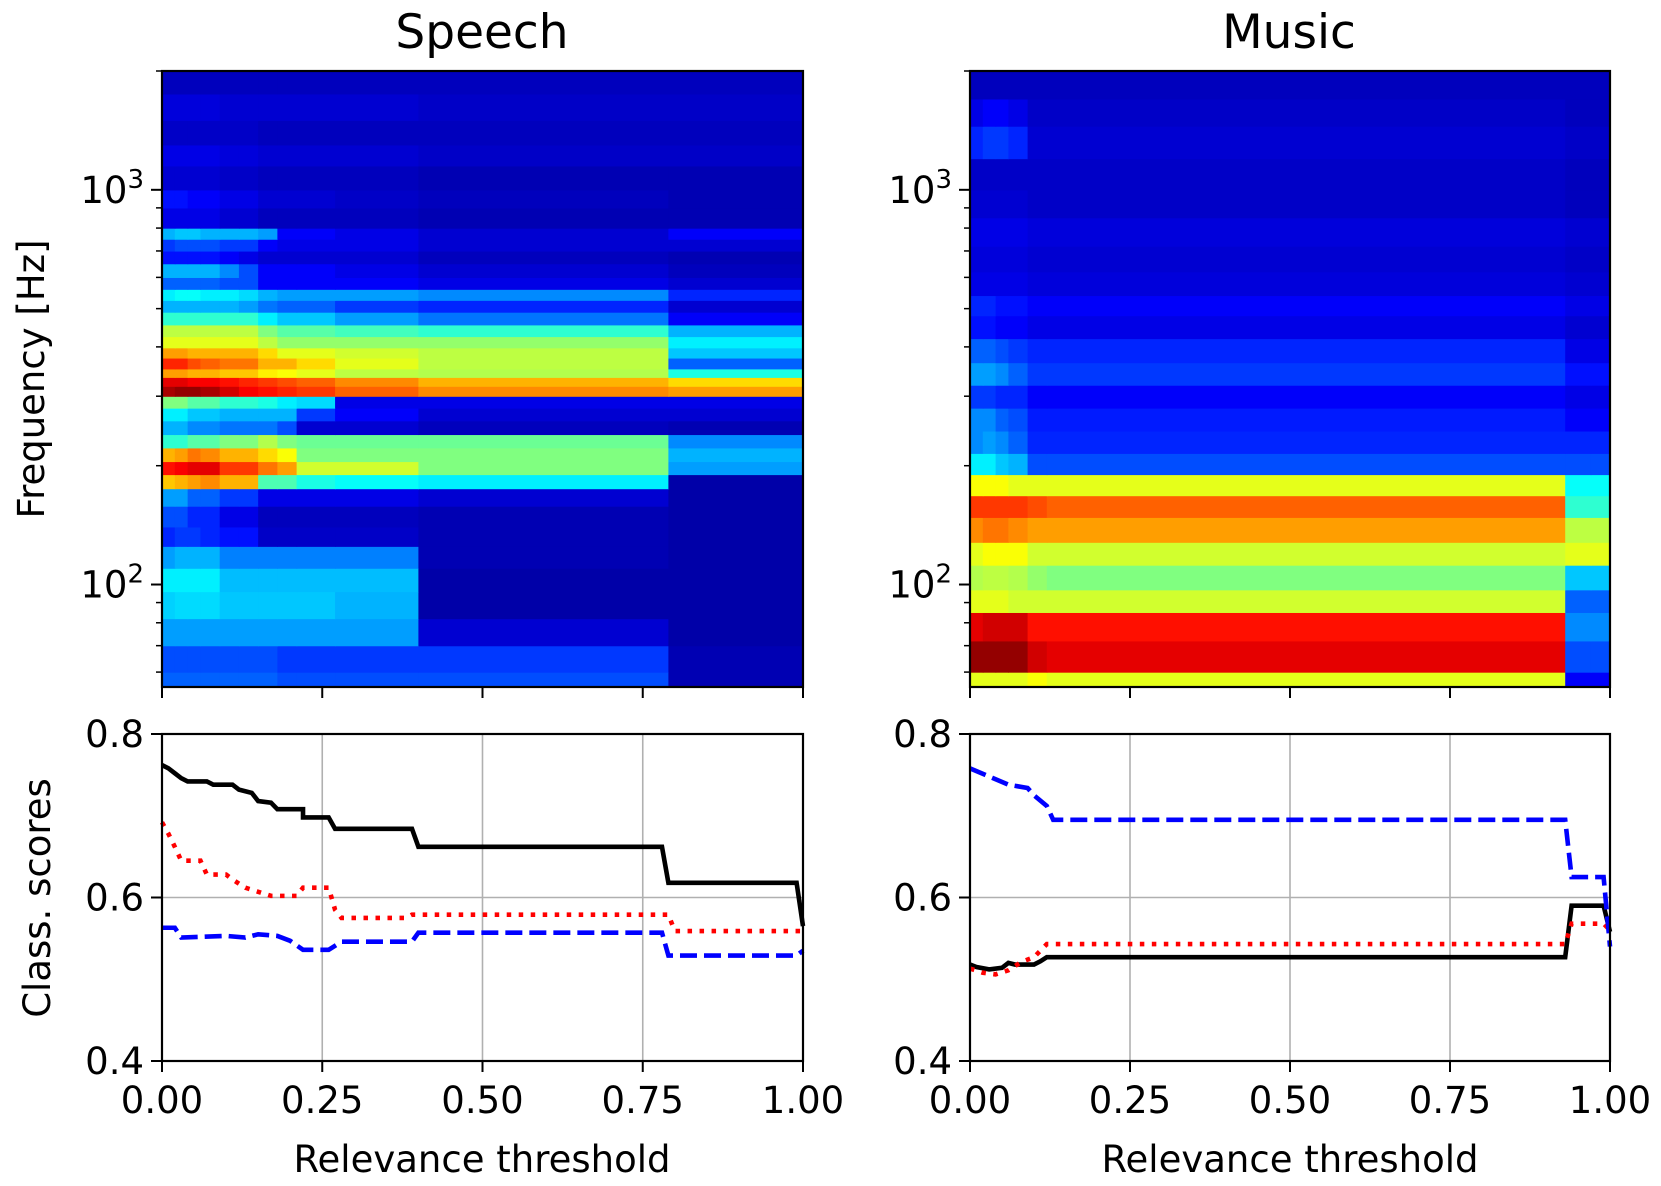 The height and width of the screenshot is (1186, 1661). Describe the element at coordinates (643, 1100) in the screenshot. I see `x-tick-label: 0.75` at that location.